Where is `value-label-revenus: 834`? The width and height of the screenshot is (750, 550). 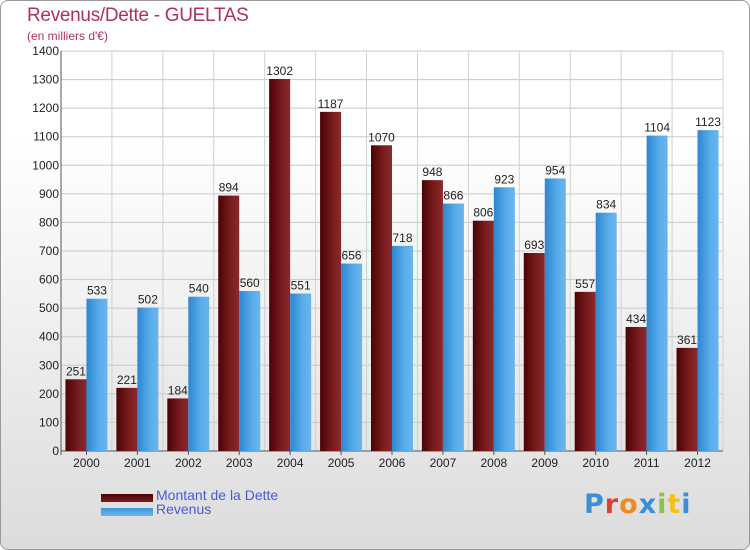 value-label-revenus: 834 is located at coordinates (606, 205).